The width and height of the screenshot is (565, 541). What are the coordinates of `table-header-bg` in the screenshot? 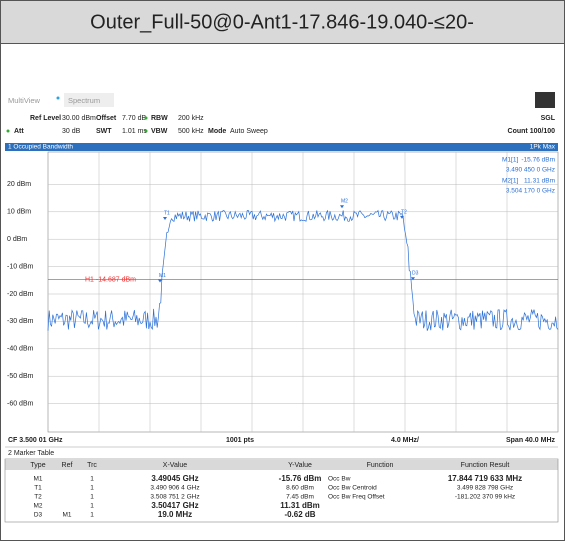 It's located at (281, 465).